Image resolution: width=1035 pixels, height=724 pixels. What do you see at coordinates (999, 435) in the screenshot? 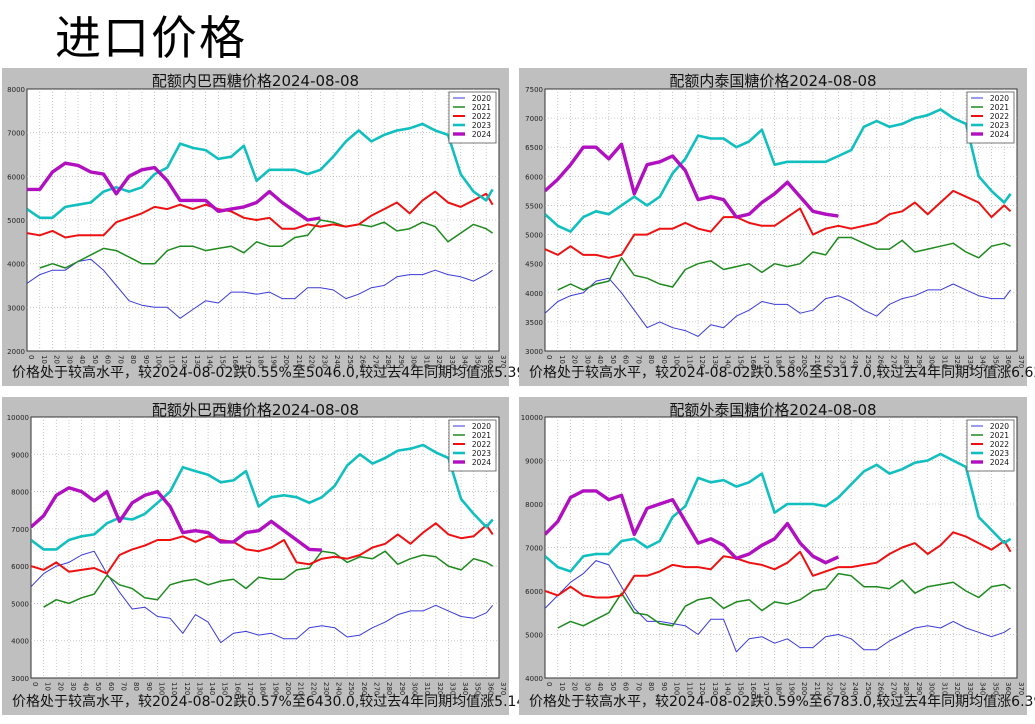
I see `svg-text: 2021` at bounding box center [999, 435].